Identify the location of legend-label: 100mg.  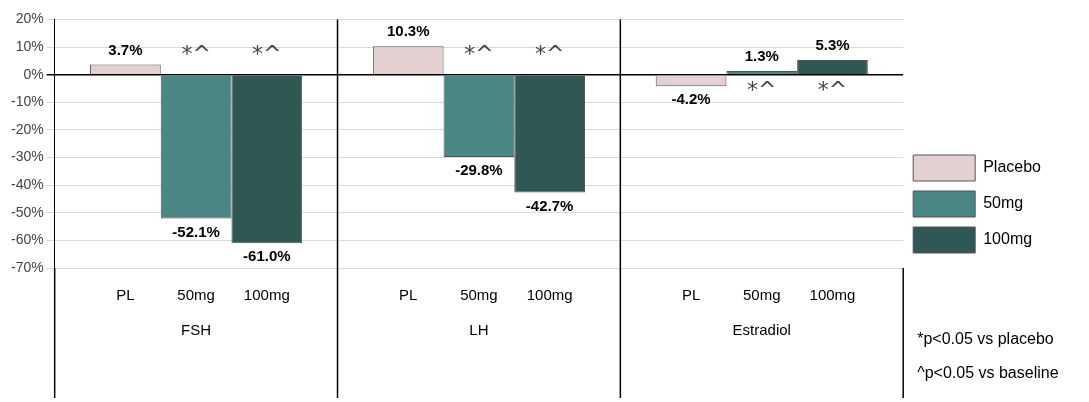
(1008, 239).